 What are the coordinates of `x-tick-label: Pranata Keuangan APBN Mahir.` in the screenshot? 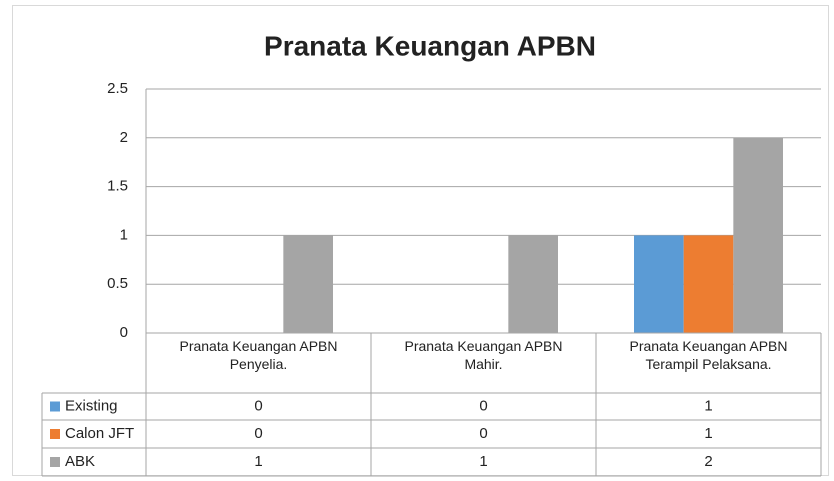 It's located at (483, 355).